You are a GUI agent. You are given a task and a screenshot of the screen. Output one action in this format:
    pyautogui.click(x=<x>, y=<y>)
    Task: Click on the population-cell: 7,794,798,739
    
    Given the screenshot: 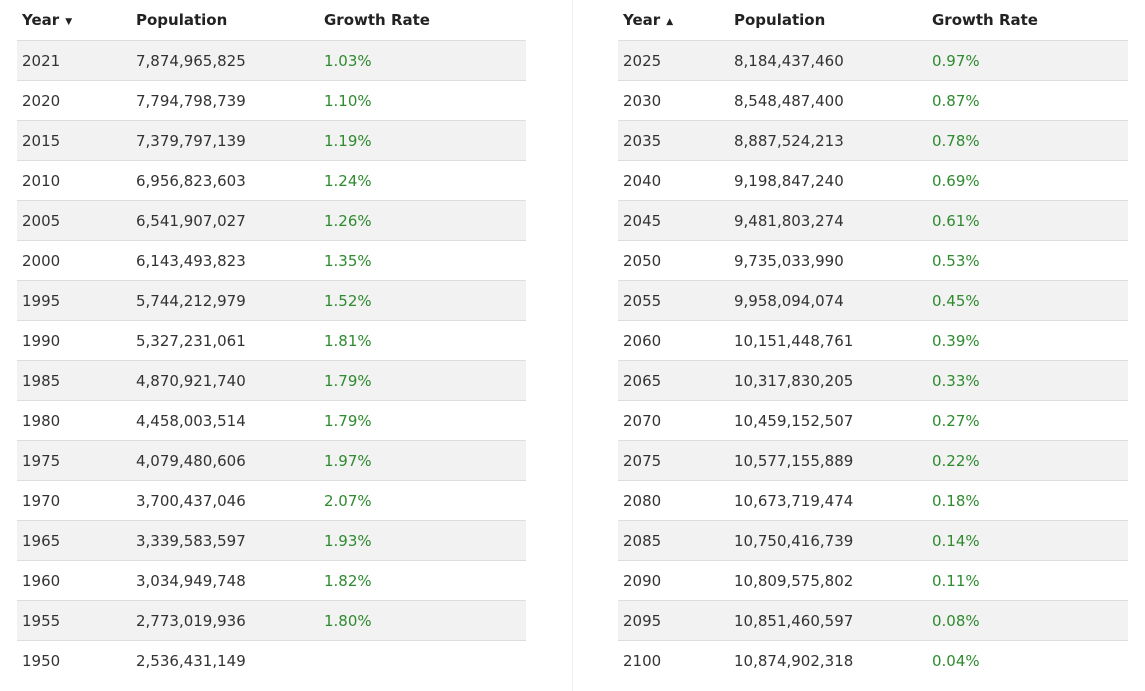 What is the action you would take?
    pyautogui.click(x=225, y=100)
    